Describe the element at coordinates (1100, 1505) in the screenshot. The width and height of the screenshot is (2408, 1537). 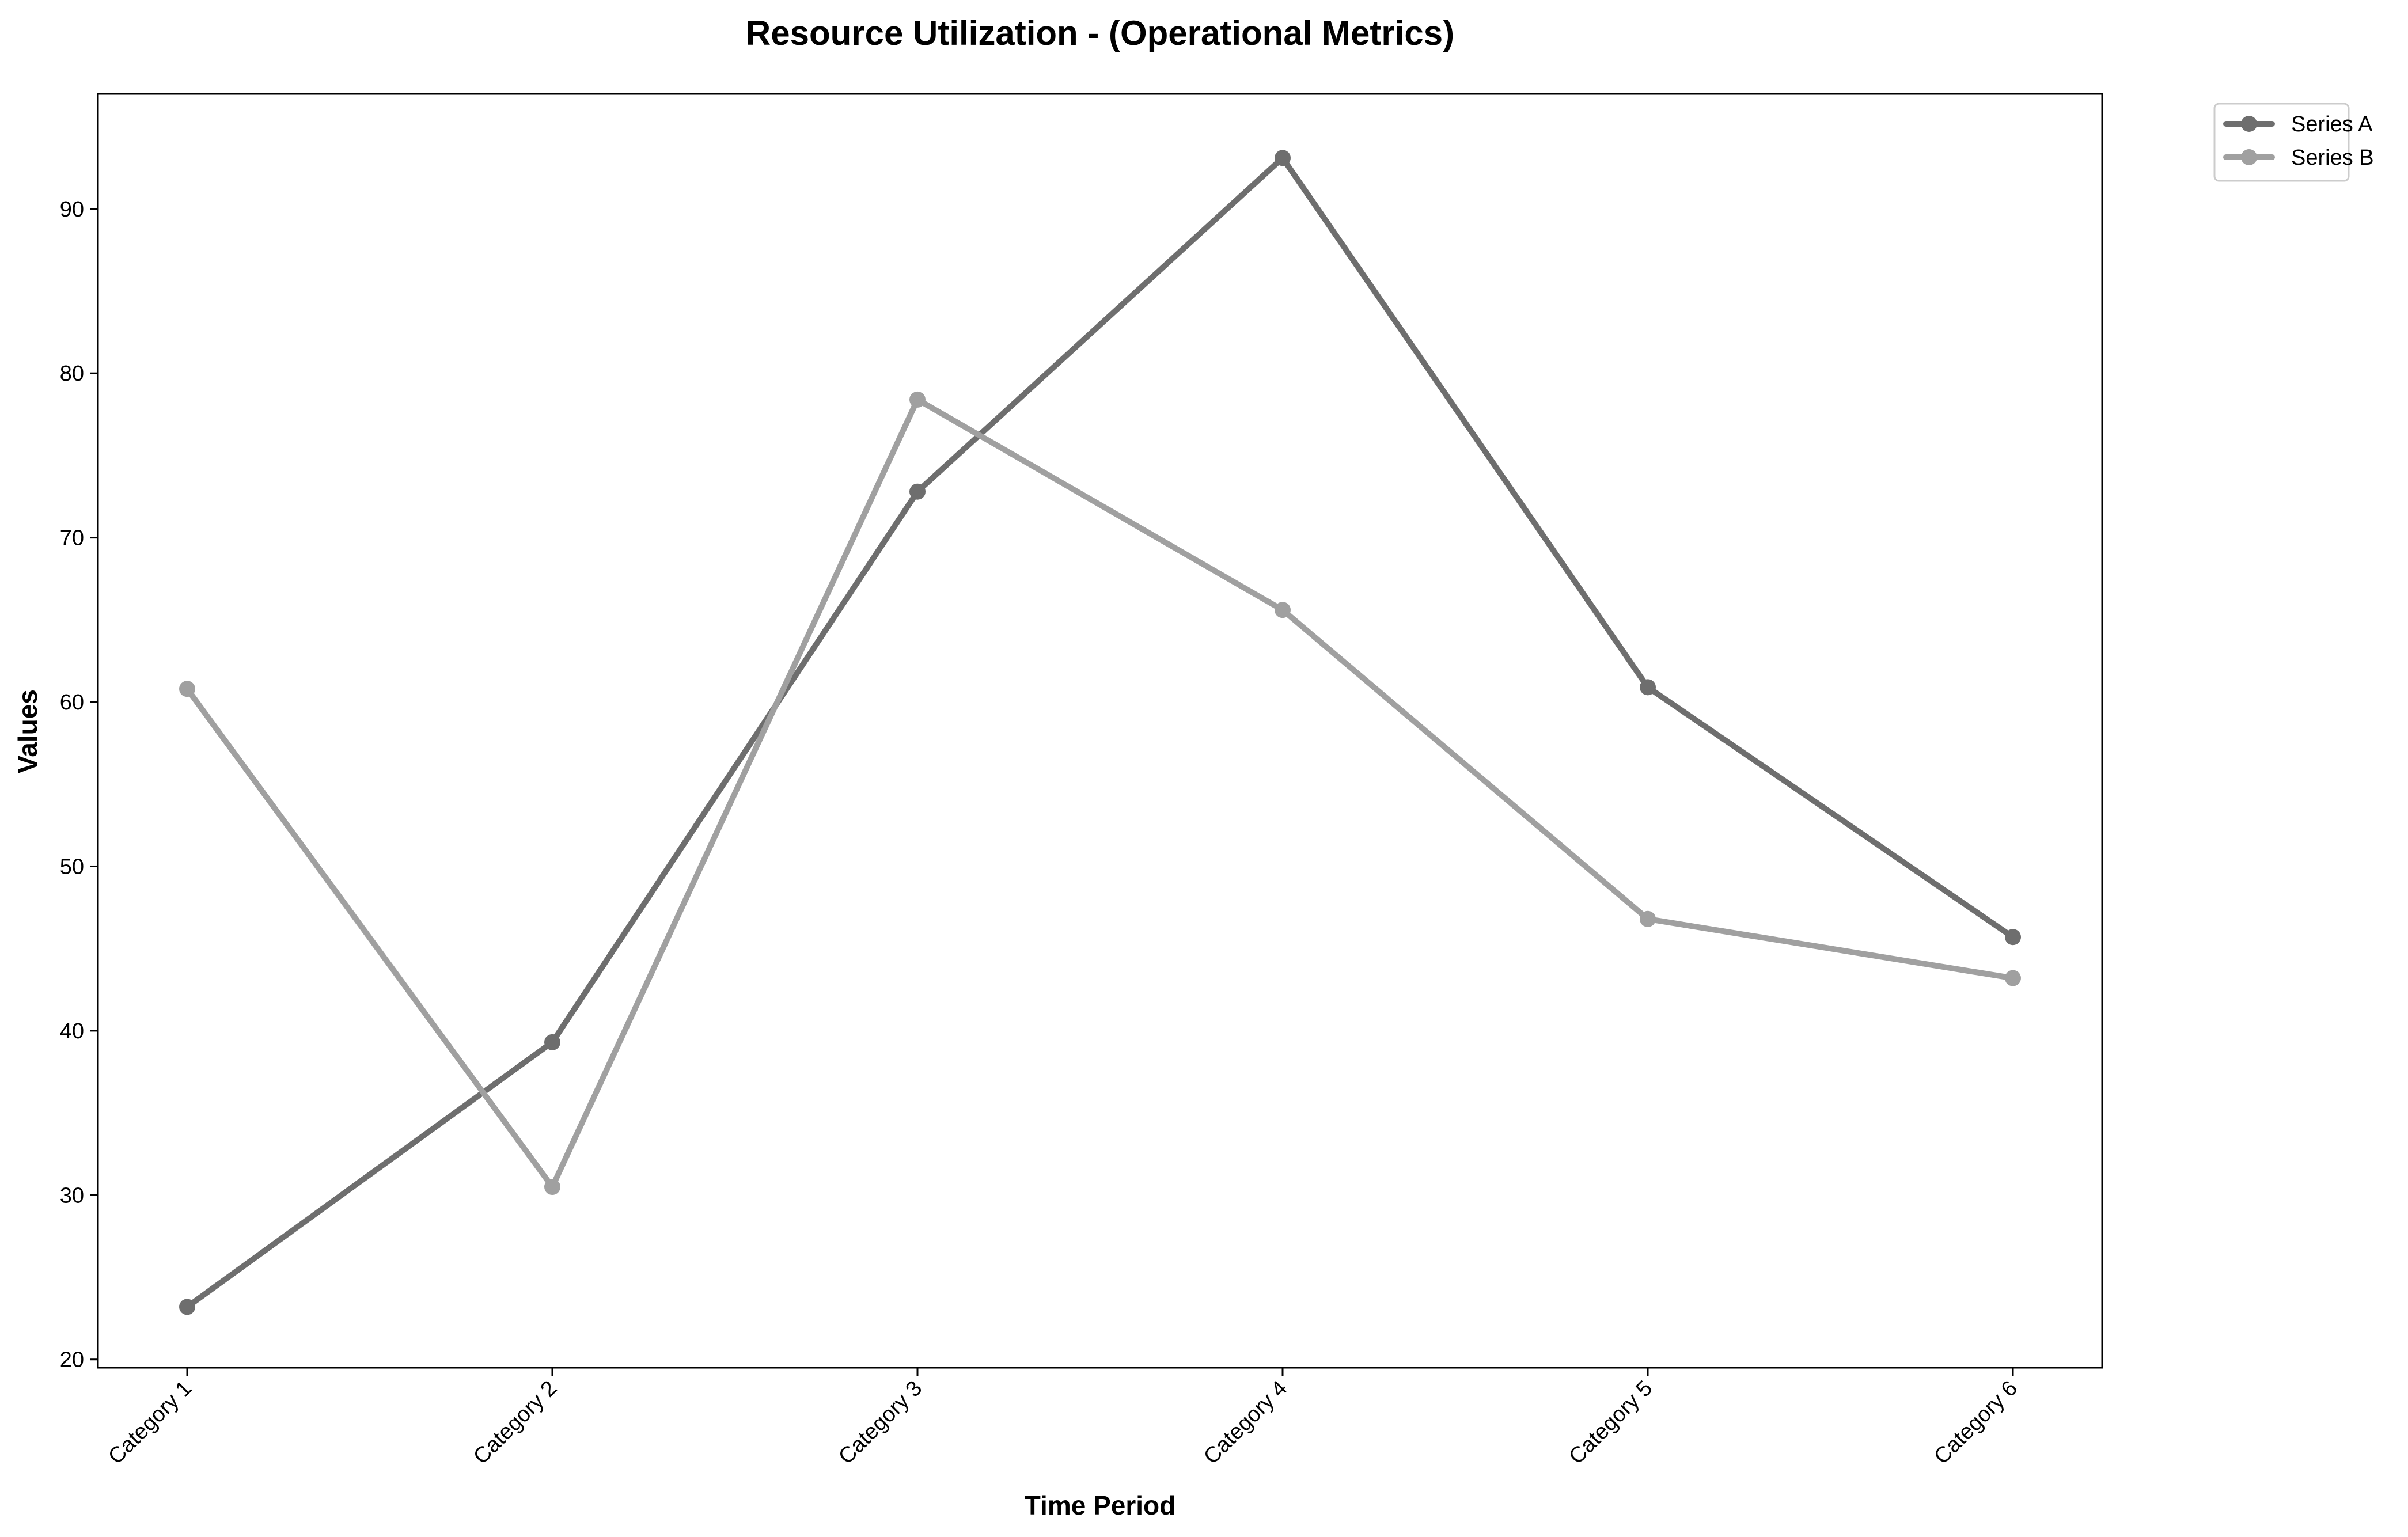
I see `x-axis-label: Time Period` at that location.